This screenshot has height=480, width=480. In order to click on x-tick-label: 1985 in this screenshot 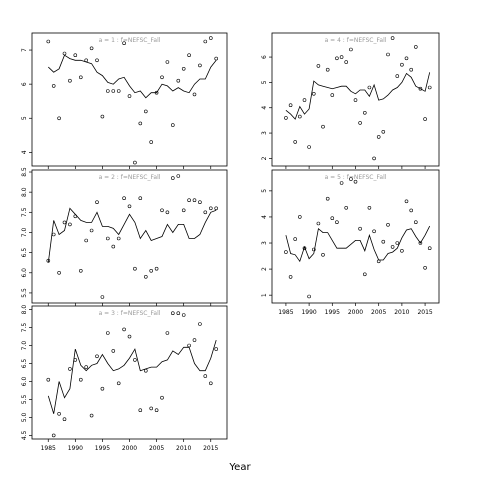, I will do `click(48, 448)`.